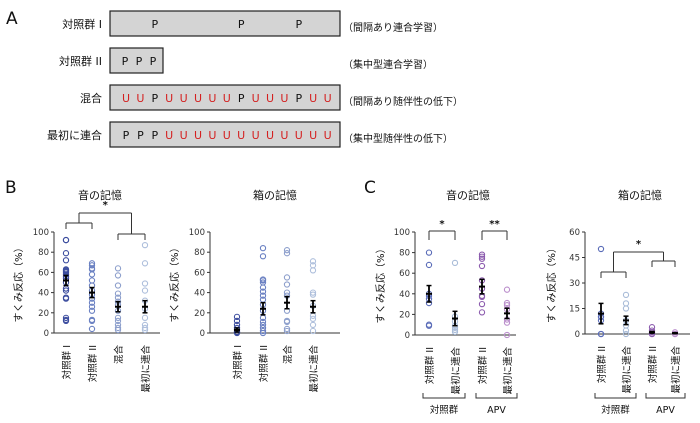 The height and width of the screenshot is (423, 700). I want to click on y-axis-label: すくみ反応（%）, so click(551, 283).